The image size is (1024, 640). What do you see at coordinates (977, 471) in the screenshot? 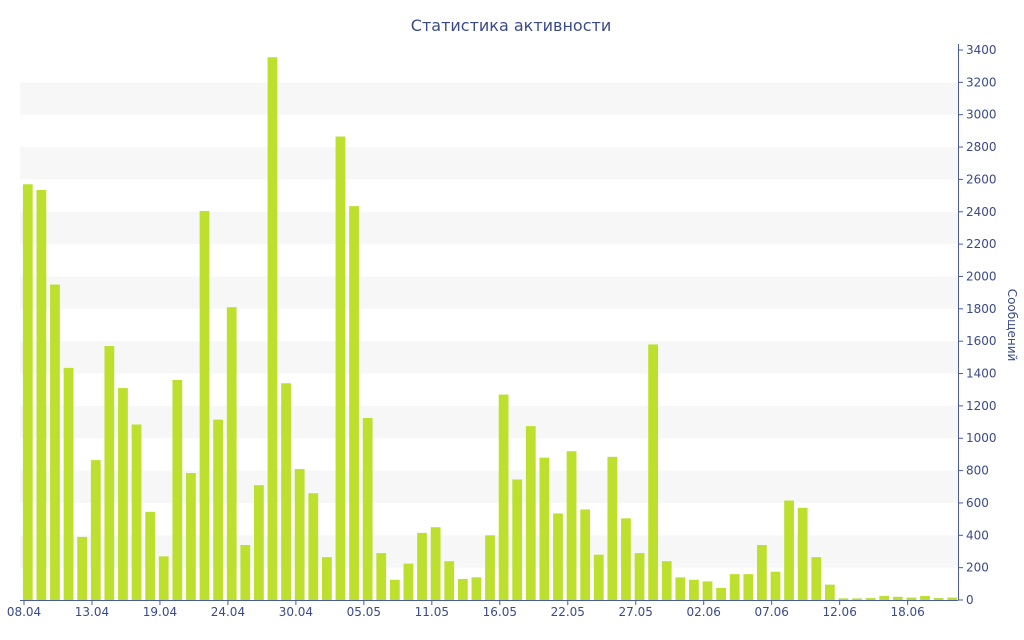
I see `y-tick-label: 800` at bounding box center [977, 471].